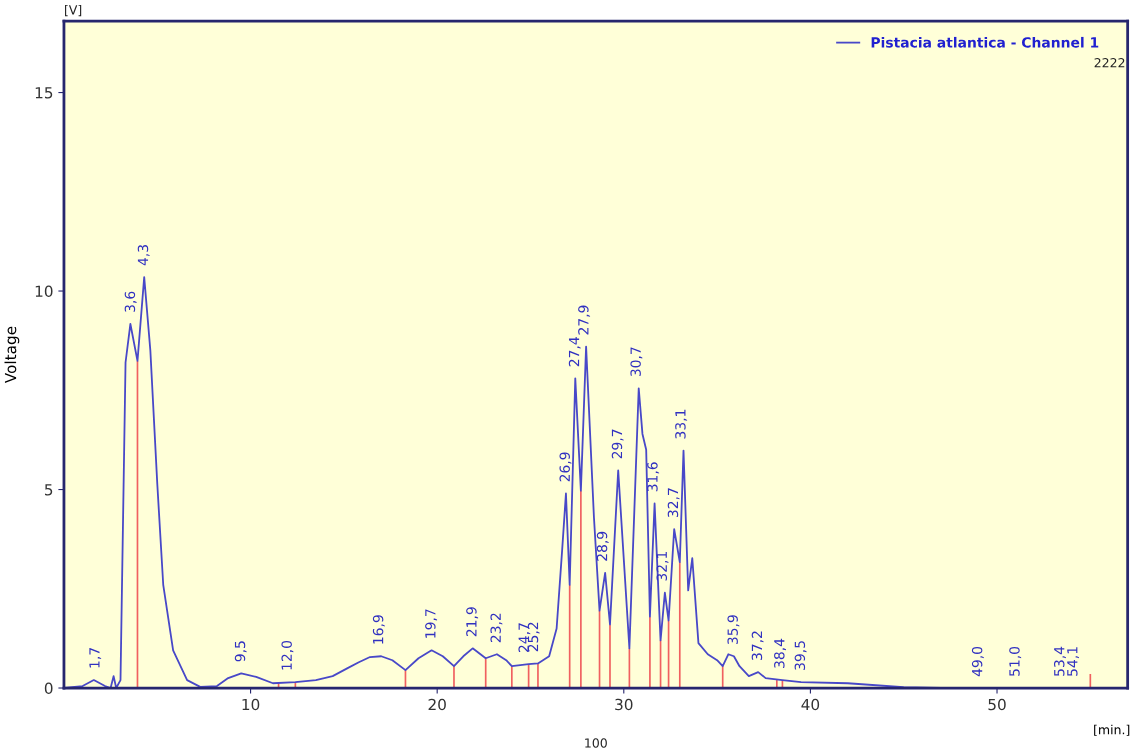  What do you see at coordinates (1015, 661) in the screenshot?
I see `annotation: 51,0` at bounding box center [1015, 661].